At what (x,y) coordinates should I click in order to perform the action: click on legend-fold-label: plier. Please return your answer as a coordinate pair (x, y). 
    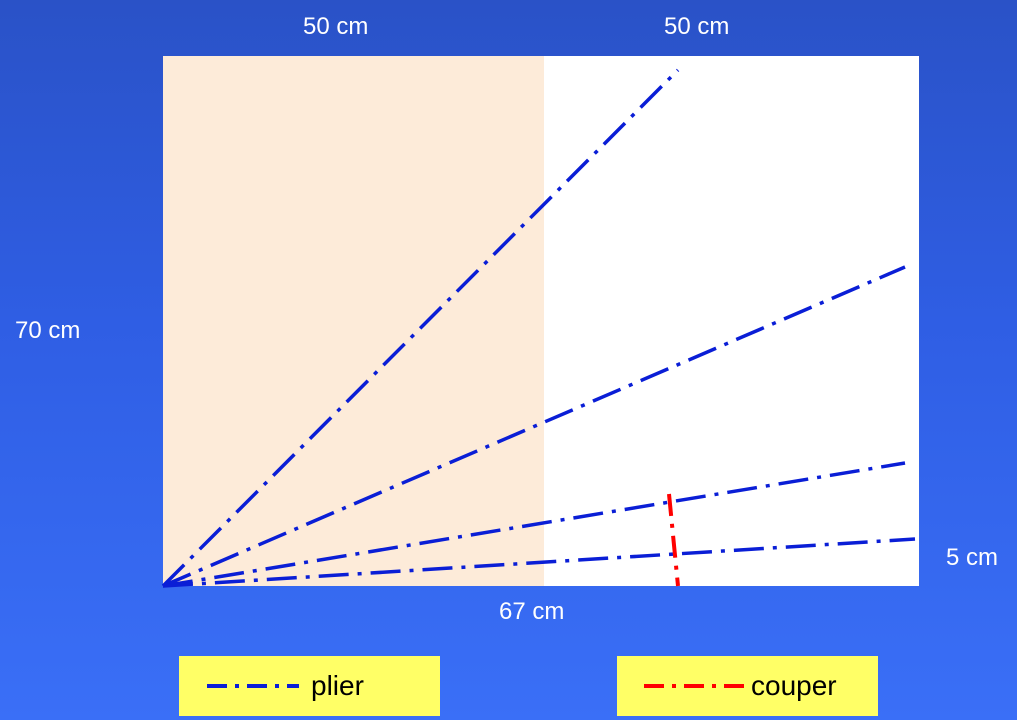
    Looking at the image, I should click on (337, 685).